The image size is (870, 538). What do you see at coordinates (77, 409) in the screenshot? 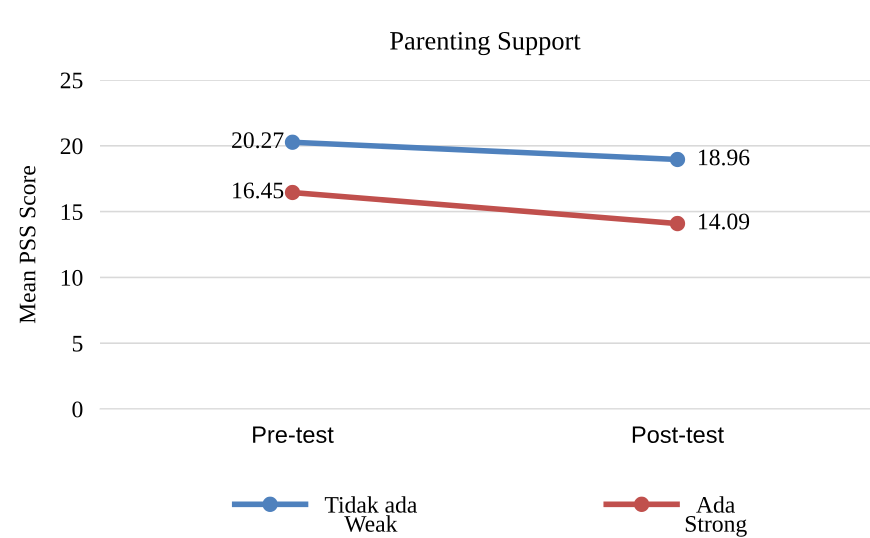
I see `y-tick-label: 0` at bounding box center [77, 409].